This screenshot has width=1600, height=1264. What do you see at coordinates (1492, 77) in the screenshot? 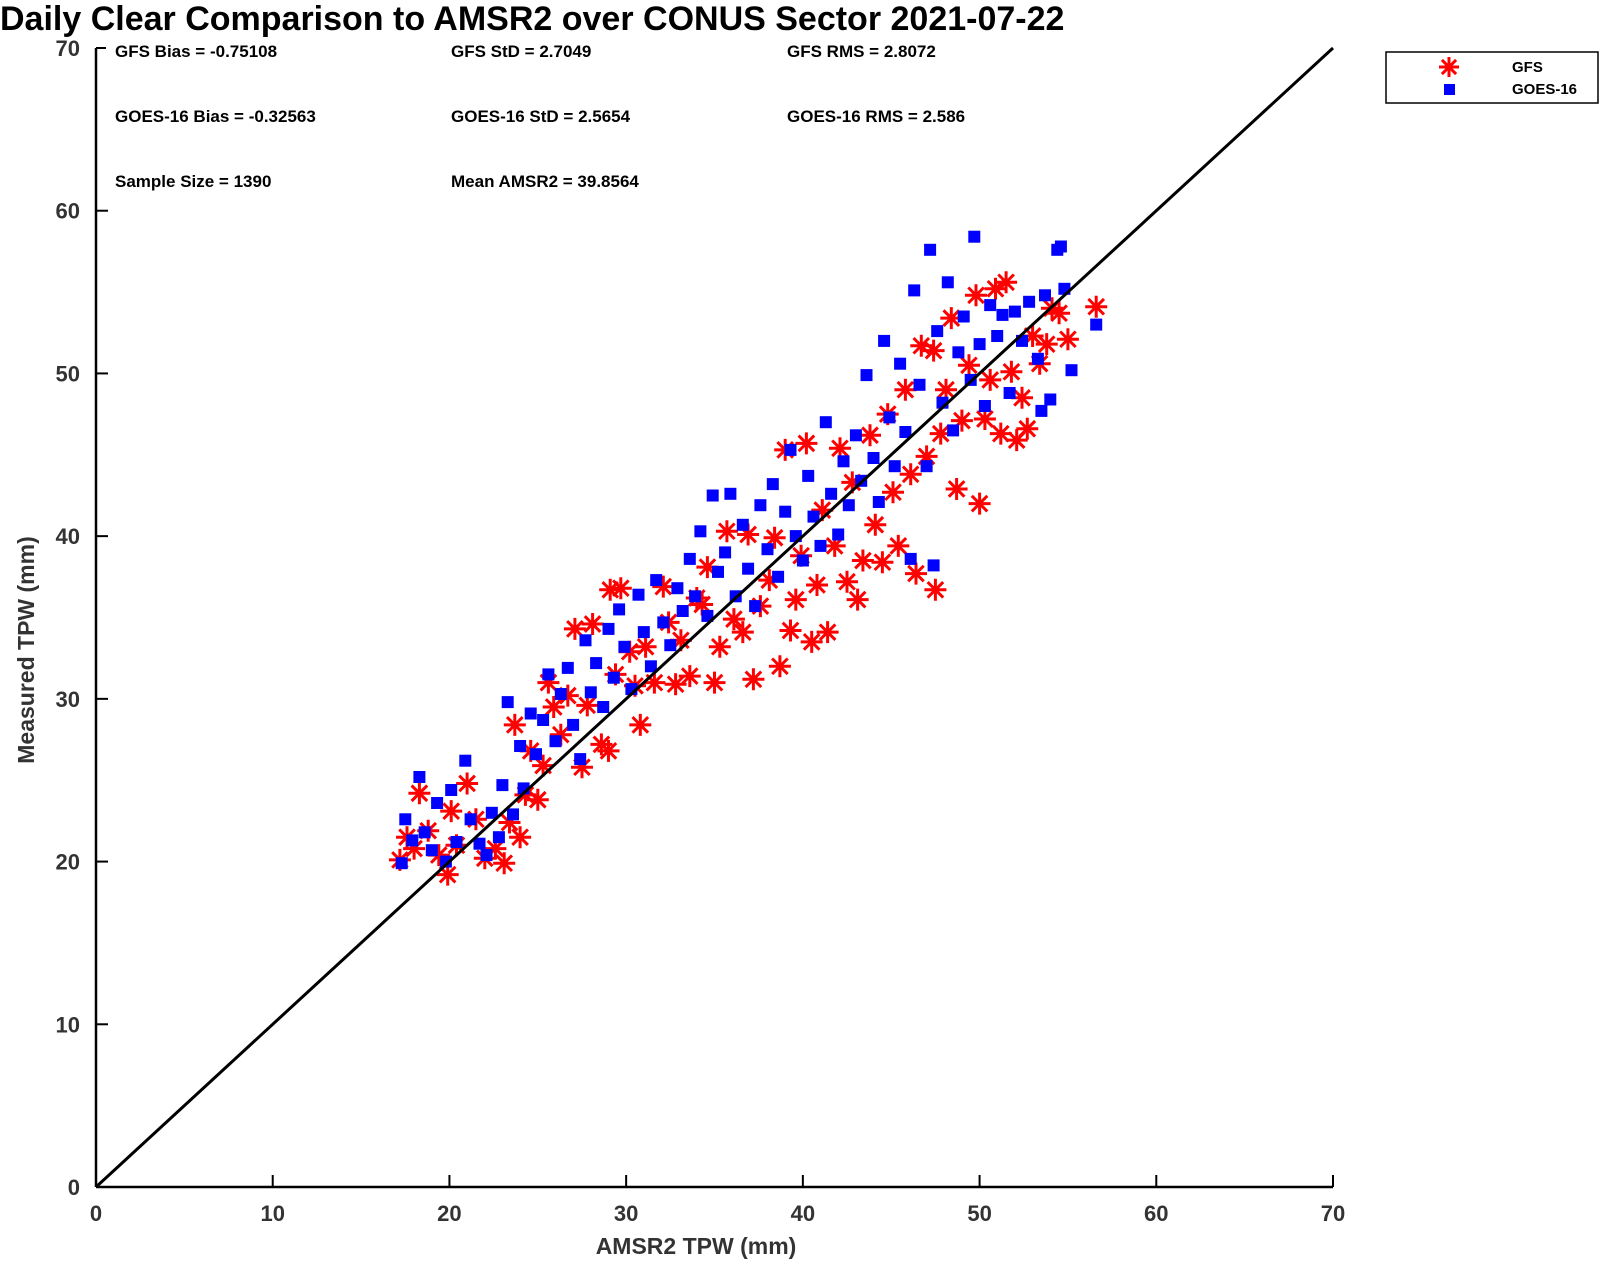
I see `legend-box` at bounding box center [1492, 77].